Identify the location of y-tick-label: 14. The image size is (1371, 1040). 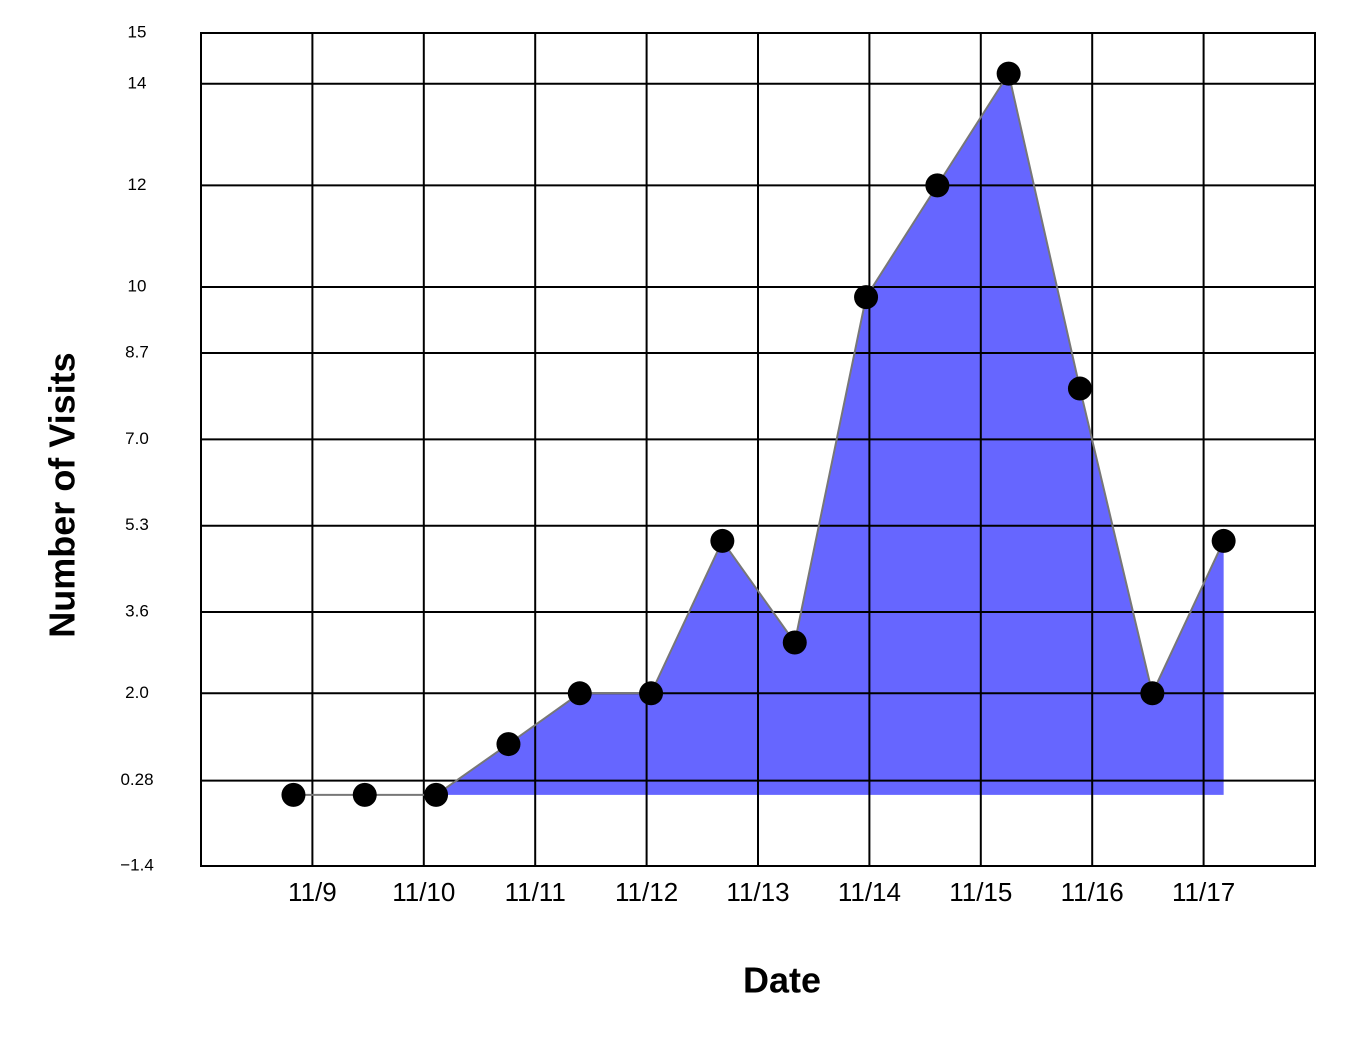
(137, 82).